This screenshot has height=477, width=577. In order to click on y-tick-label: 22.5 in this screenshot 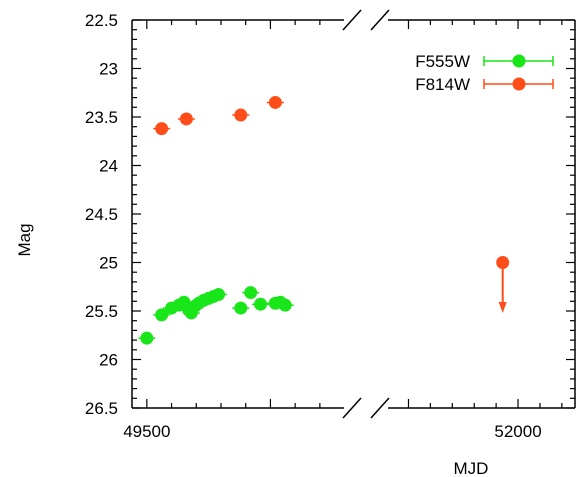, I will do `click(101, 20)`.